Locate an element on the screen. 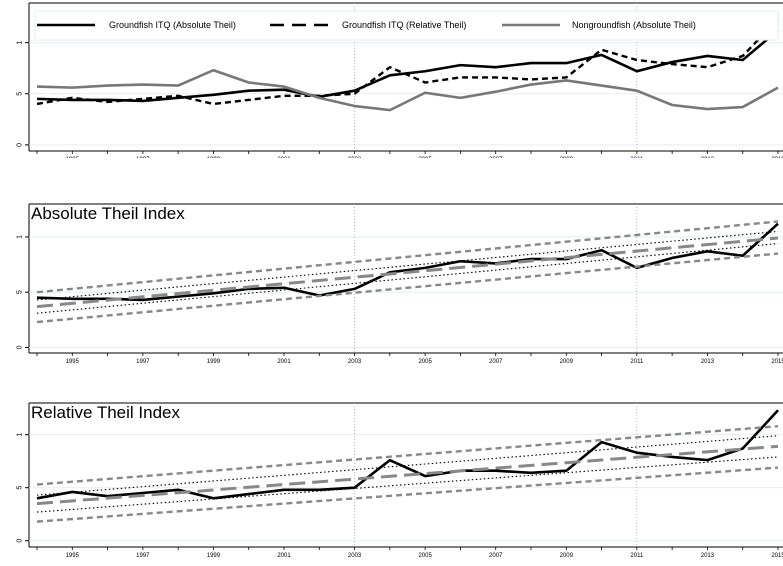  series-line-nongroundfish-absolute-theil is located at coordinates (407, 90).